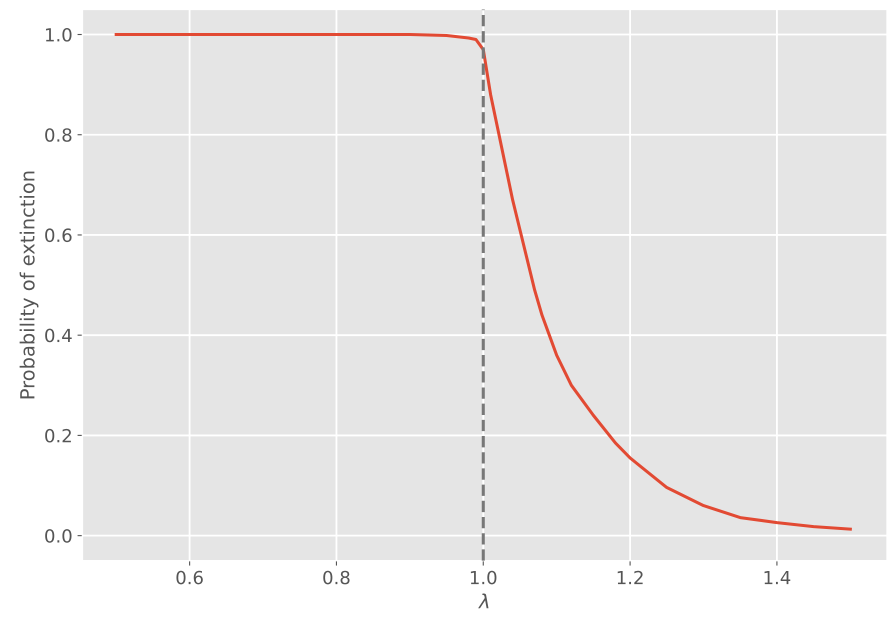  What do you see at coordinates (189, 577) in the screenshot?
I see `x-tick-label: 0.6` at bounding box center [189, 577].